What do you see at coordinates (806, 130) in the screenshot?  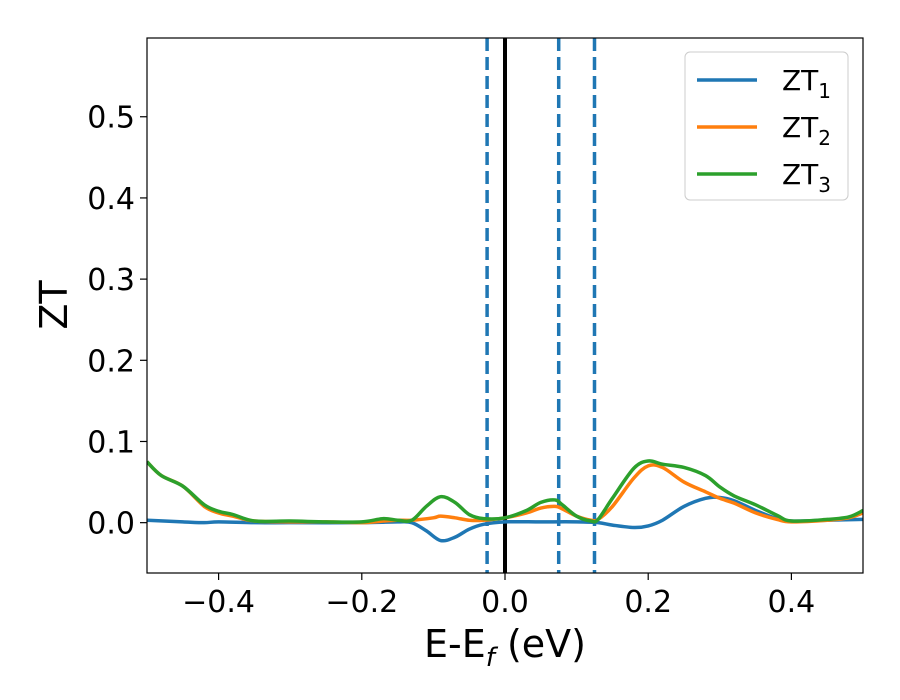 I see `legend-label: ZT2` at bounding box center [806, 130].